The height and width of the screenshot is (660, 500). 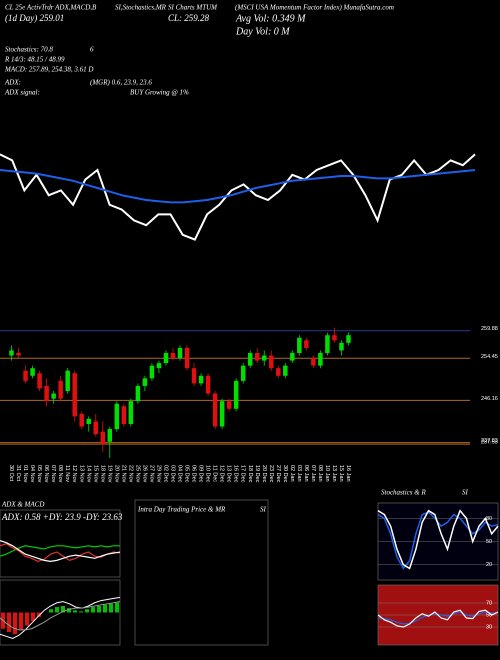 I want to click on x-tick-label: 08 Jan, so click(x=320, y=473).